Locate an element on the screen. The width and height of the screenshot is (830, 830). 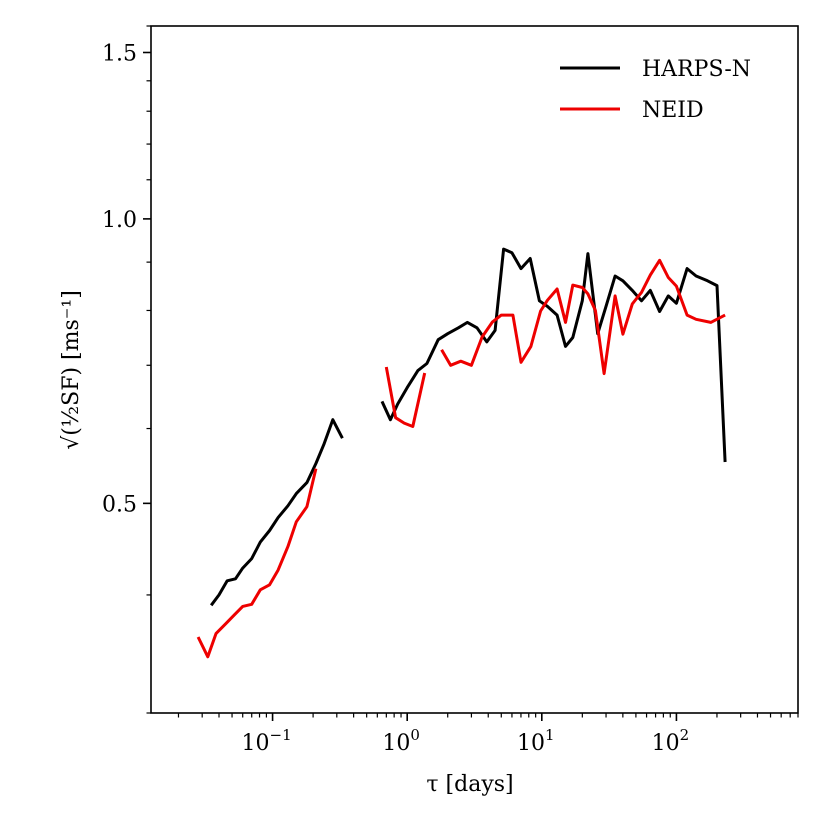
legend-label-harps-n: HARPS-N is located at coordinates (696, 69).